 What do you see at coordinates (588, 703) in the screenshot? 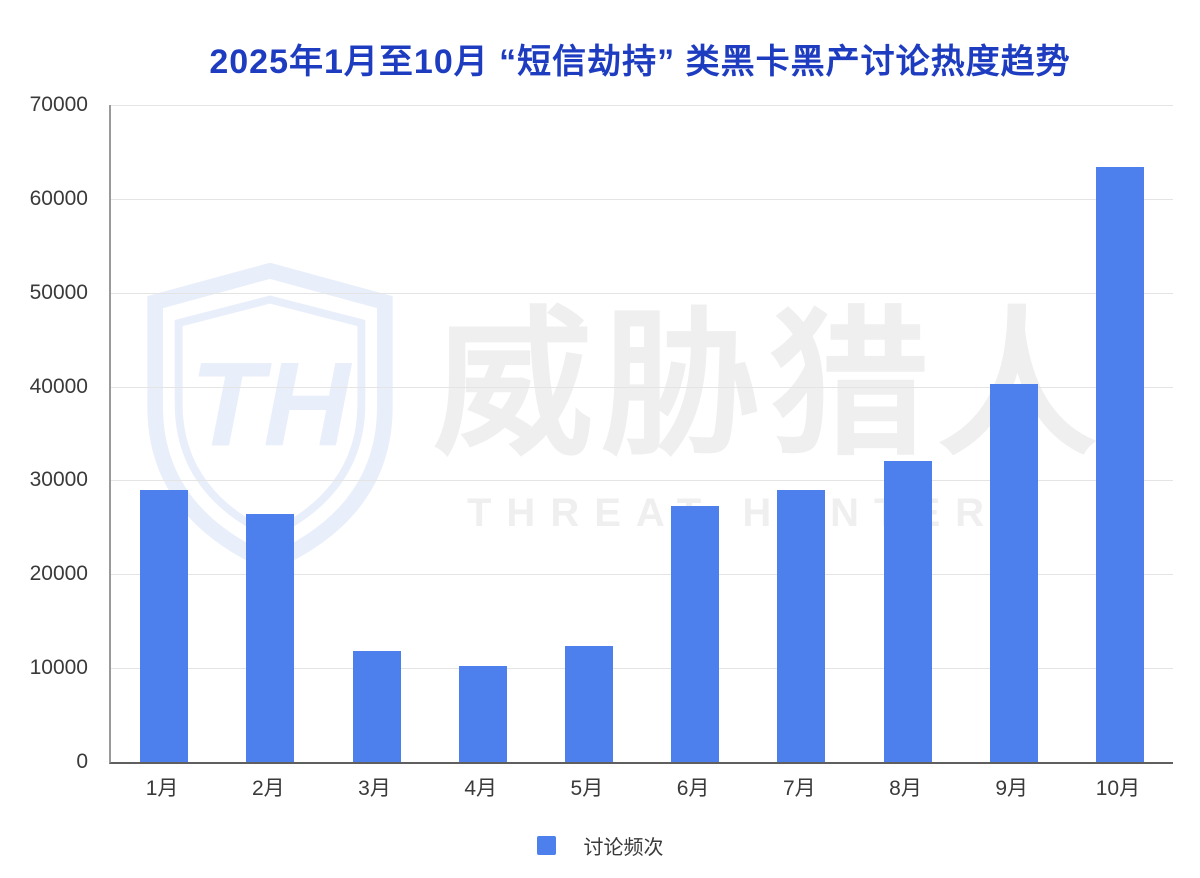
I see `bar-5月` at bounding box center [588, 703].